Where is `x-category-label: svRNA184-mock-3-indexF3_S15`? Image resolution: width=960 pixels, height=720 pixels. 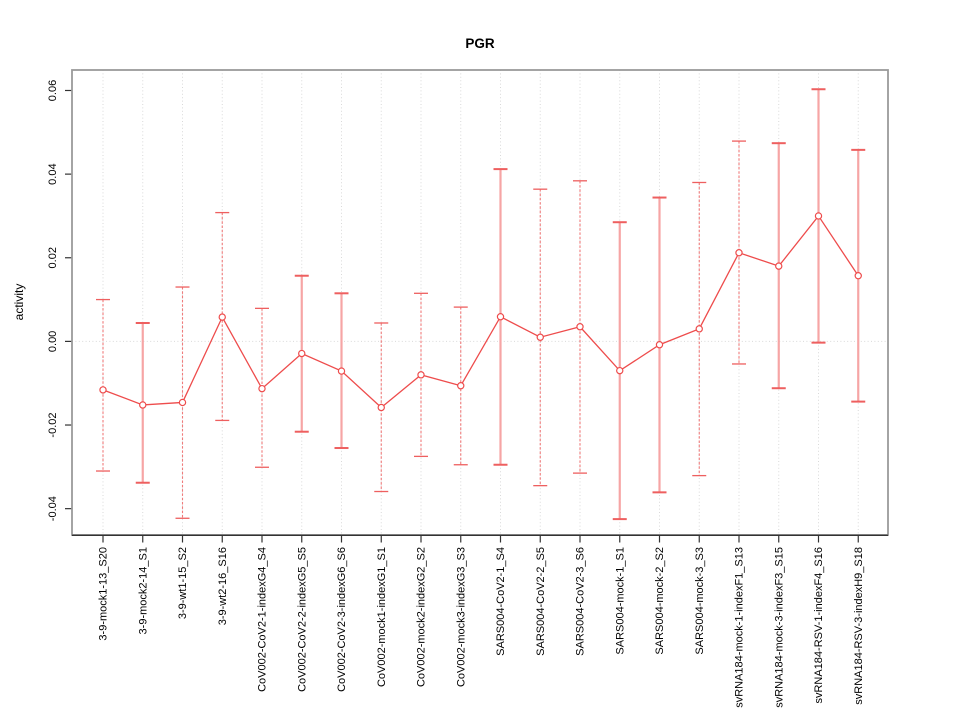
x-category-label: svRNA184-mock-3-indexF3_S15 is located at coordinates (779, 627).